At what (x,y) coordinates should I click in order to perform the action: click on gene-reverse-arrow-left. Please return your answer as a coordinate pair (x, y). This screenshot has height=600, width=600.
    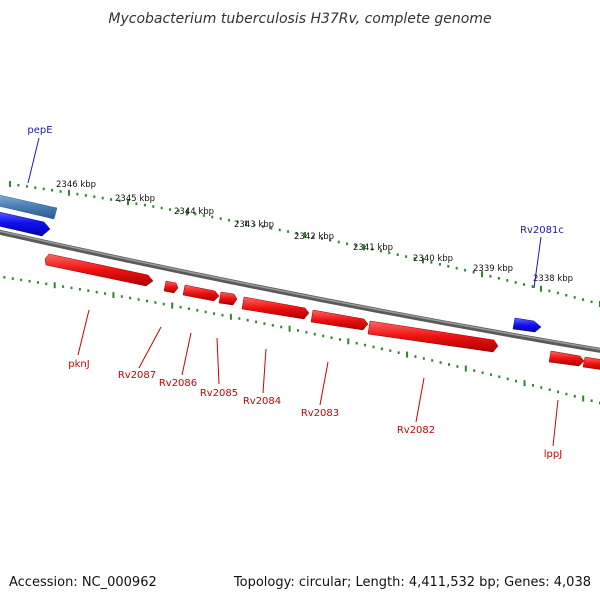
    Looking at the image, I should click on (25, 223).